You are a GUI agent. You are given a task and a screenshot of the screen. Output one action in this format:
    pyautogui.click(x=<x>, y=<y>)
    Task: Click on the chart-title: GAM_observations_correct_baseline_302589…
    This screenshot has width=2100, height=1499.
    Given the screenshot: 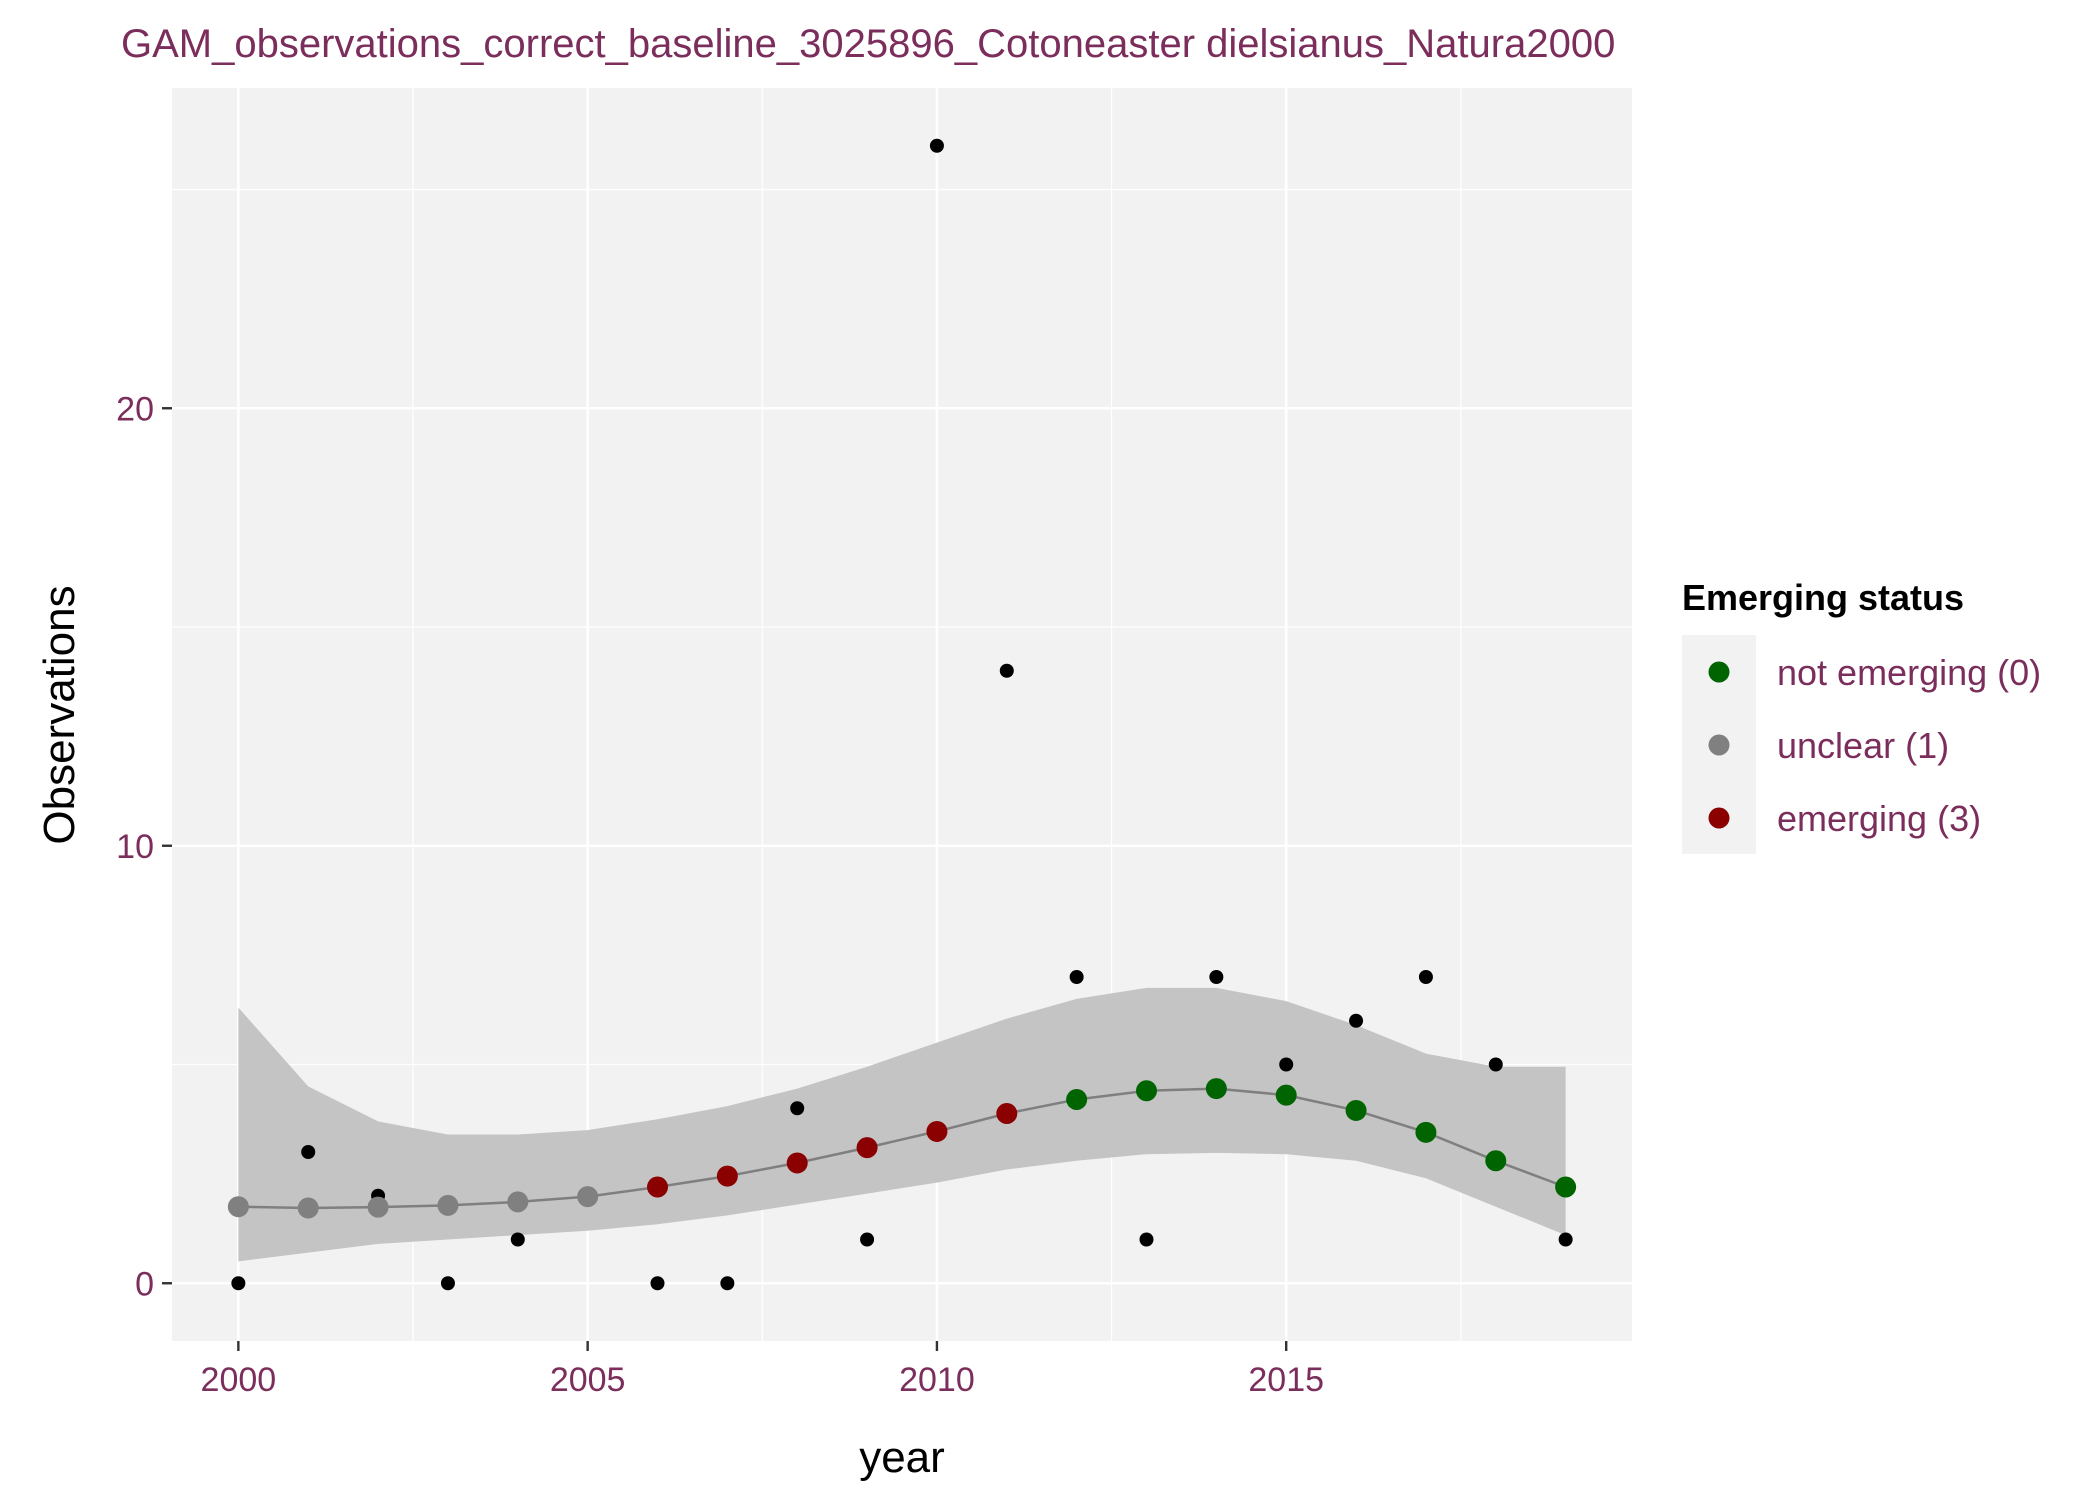 What is the action you would take?
    pyautogui.click(x=868, y=44)
    